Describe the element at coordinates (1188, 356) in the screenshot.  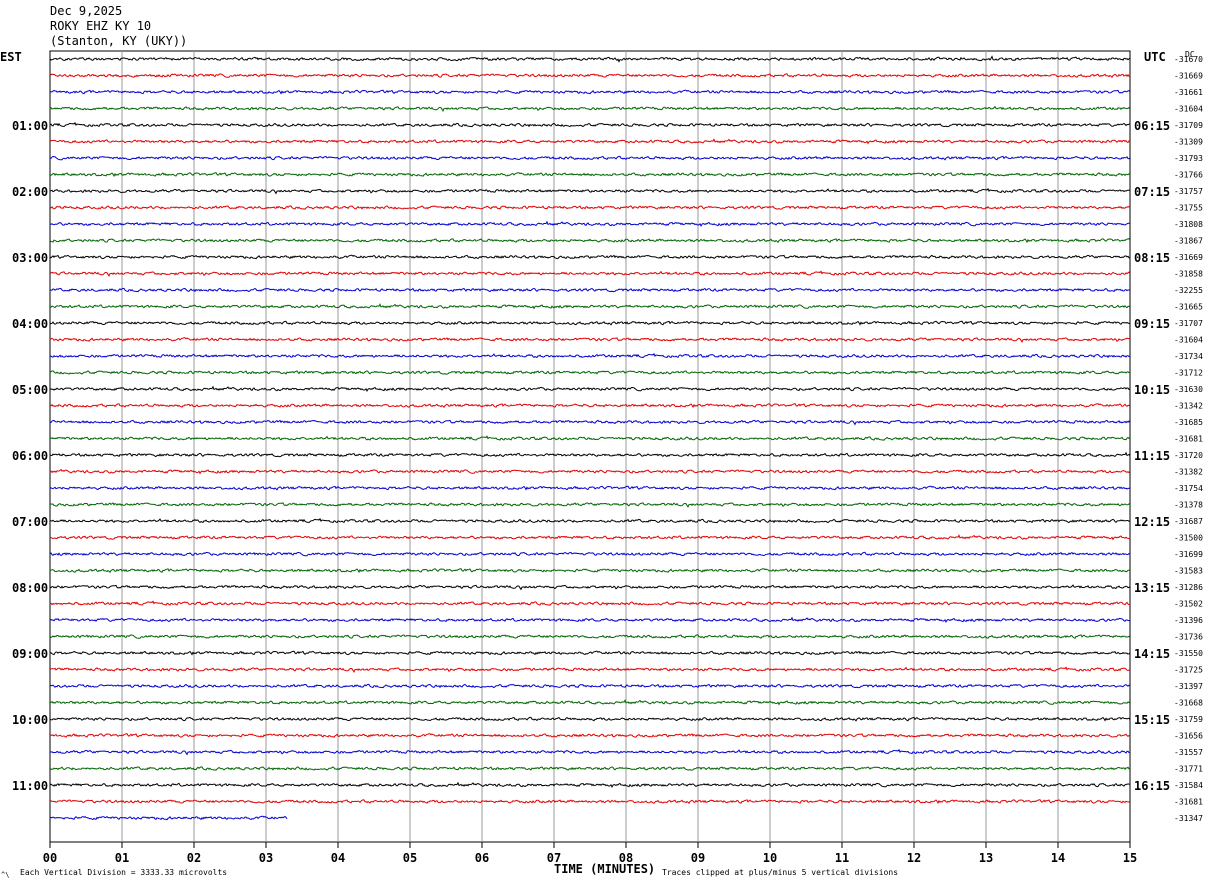
I see `dc-offset-label: -31734` at that location.